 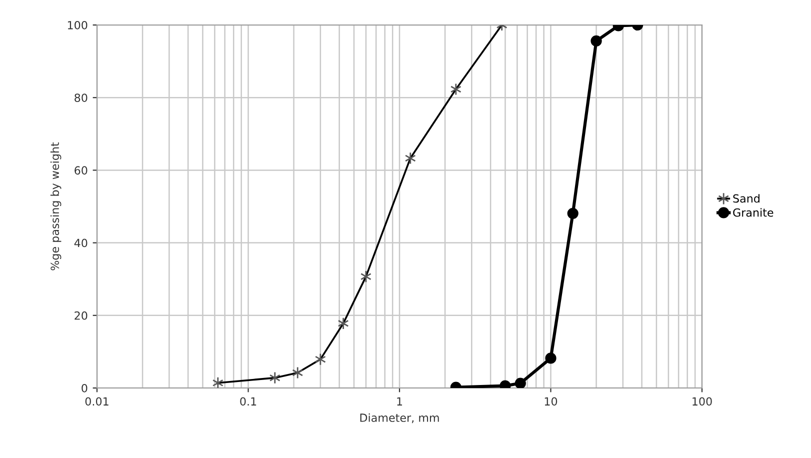 I want to click on legend-label: Sand, so click(x=746, y=198).